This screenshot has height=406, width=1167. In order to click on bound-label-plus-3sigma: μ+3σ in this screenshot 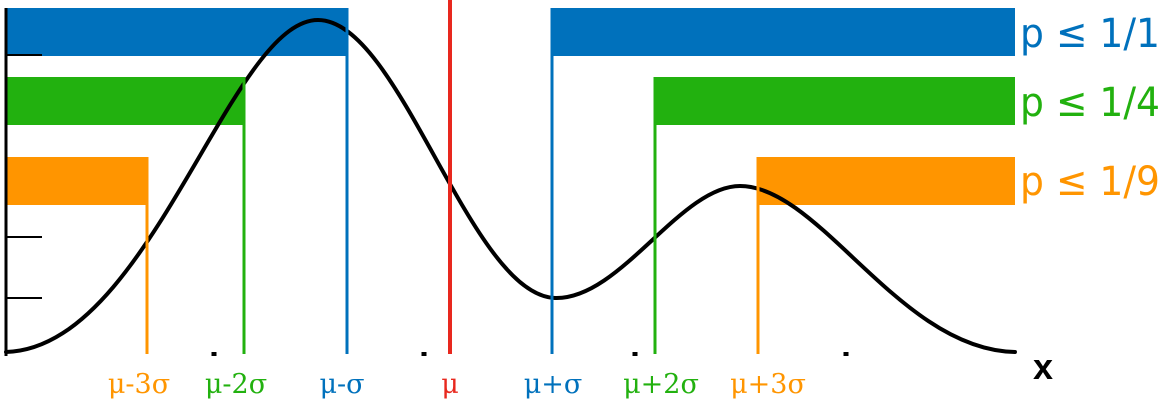, I will do `click(768, 384)`.